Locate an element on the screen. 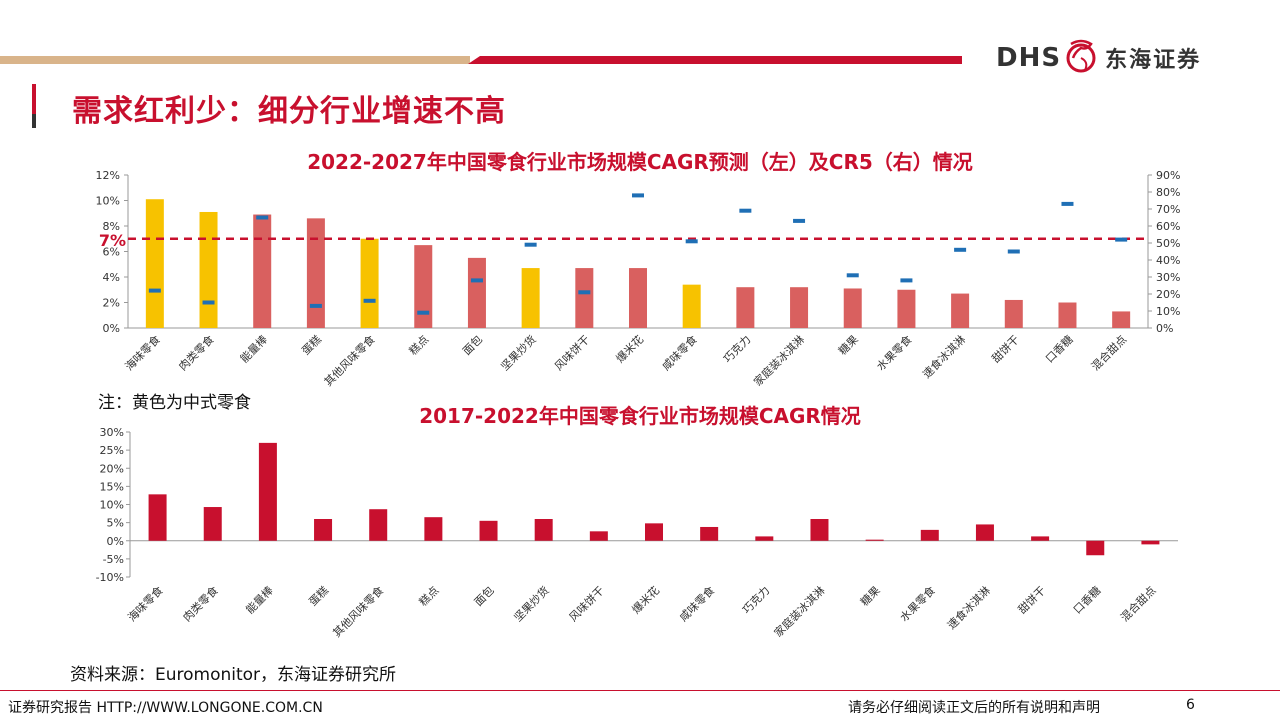  logo-dhs-text: DHS is located at coordinates (1029, 58).